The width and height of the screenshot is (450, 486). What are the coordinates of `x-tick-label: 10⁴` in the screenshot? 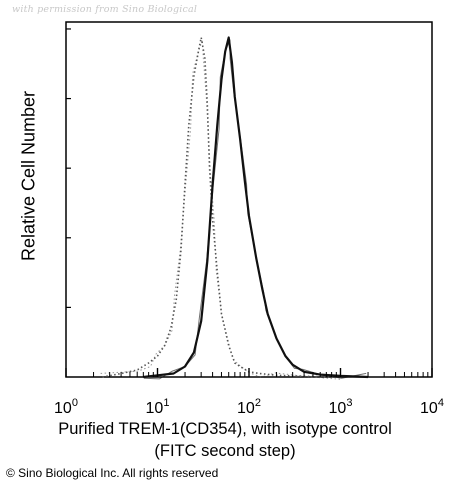 It's located at (432, 407).